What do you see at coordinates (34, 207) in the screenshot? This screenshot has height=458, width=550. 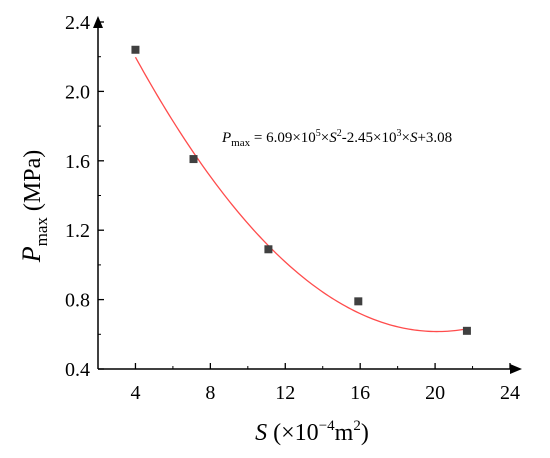 I see `y-axis-title: Pmax (MPa)` at bounding box center [34, 207].